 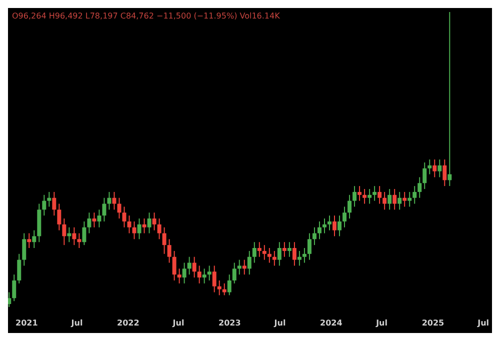 I want to click on x-tick-label: 2025, so click(x=433, y=323).